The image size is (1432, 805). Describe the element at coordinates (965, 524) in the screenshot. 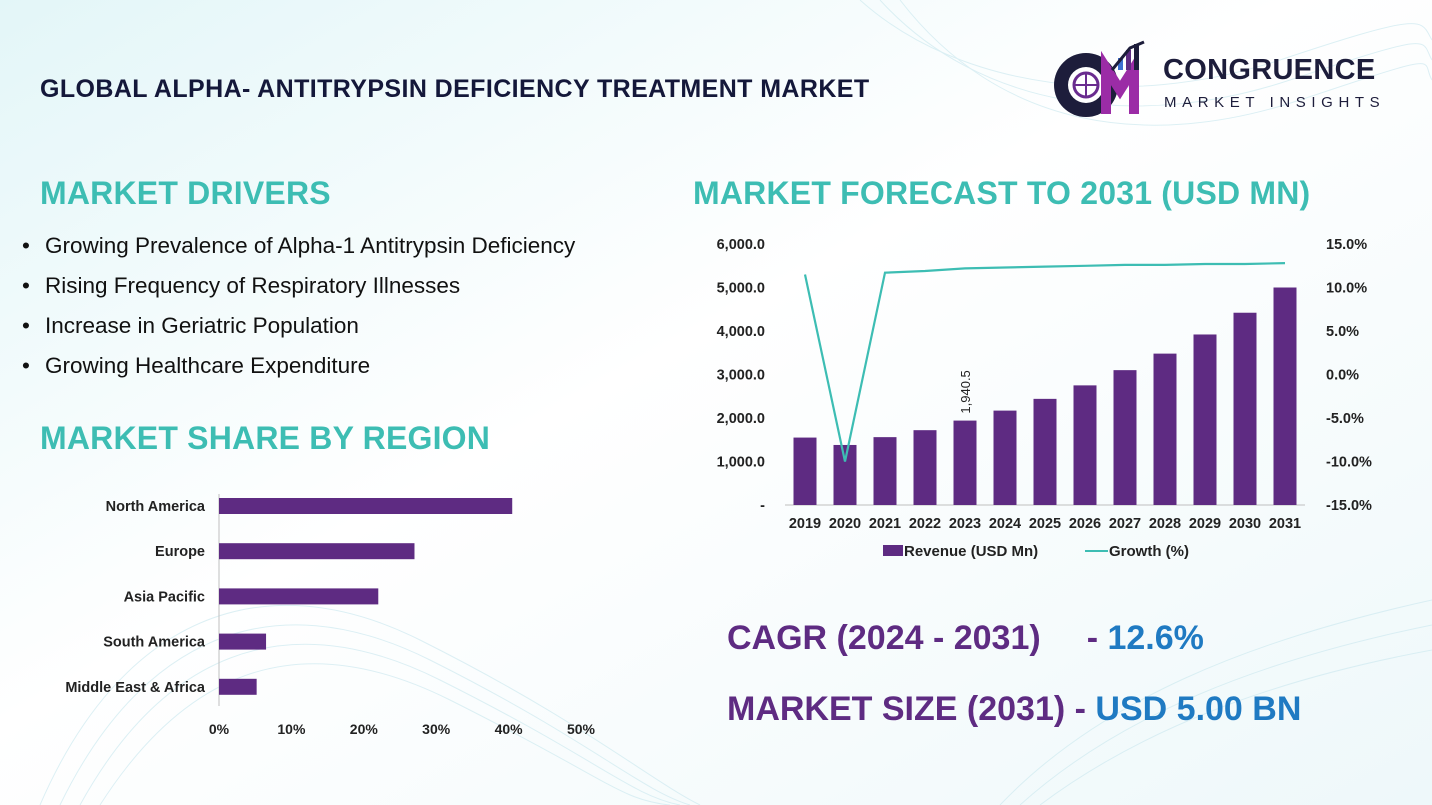

I see `year-tick-label: 2023` at that location.